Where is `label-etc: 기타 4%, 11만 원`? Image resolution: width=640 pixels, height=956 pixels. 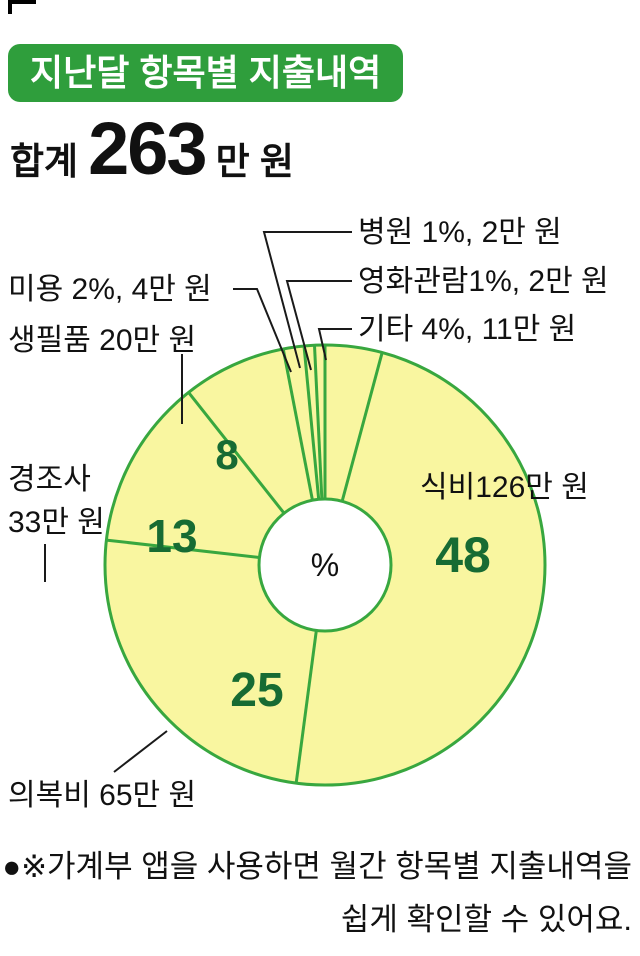
label-etc: 기타 4%, 11만 원 is located at coordinates (467, 329).